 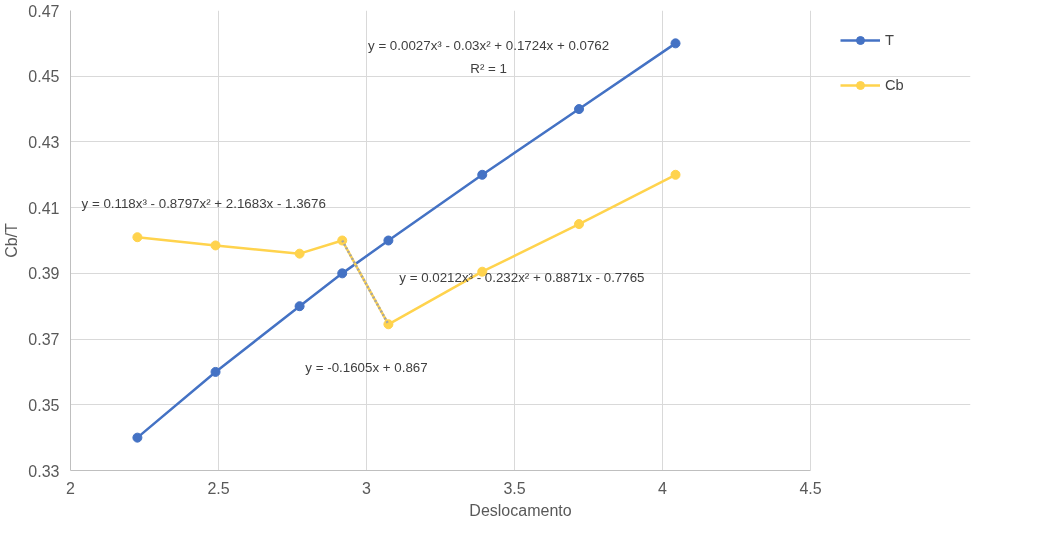 What do you see at coordinates (44, 11) in the screenshot?
I see `y-tick-label: 0.47` at bounding box center [44, 11].